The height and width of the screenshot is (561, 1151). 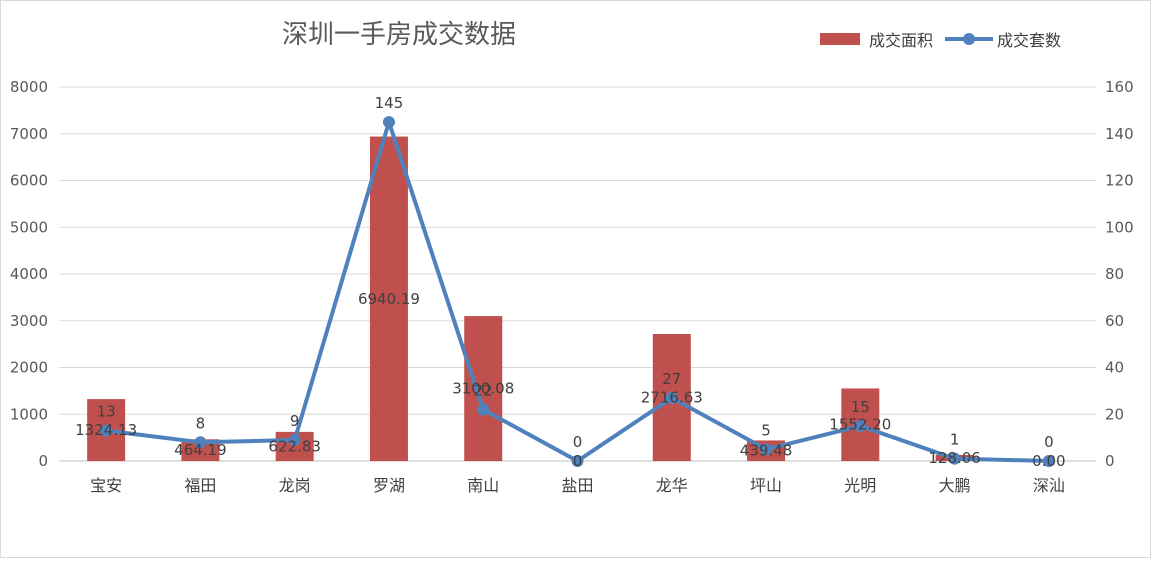 What do you see at coordinates (483, 485) in the screenshot?
I see `x-category-label: 南山` at bounding box center [483, 485].